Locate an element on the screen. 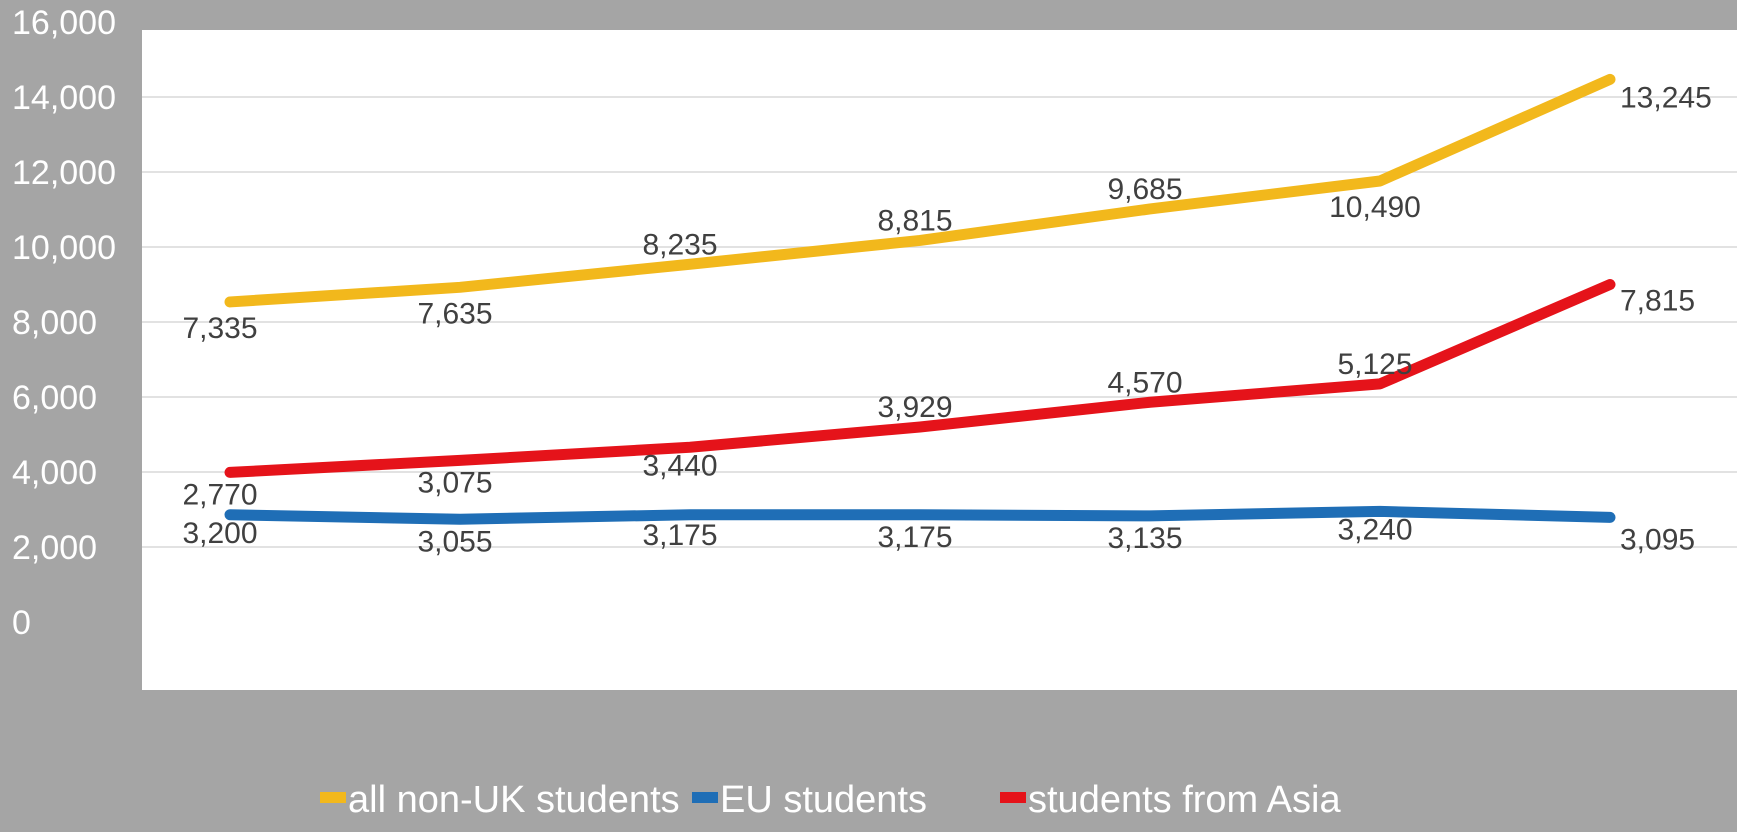  y-tick-label: 10,000 is located at coordinates (64, 248).